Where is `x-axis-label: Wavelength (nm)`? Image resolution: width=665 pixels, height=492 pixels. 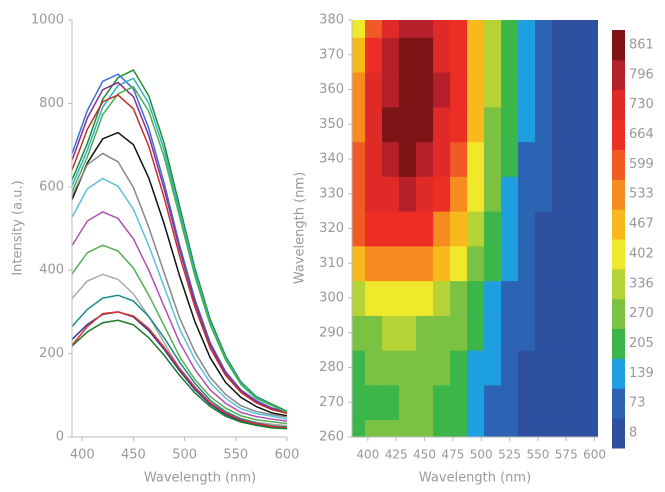
x-axis-label: Wavelength (nm) is located at coordinates (475, 478).